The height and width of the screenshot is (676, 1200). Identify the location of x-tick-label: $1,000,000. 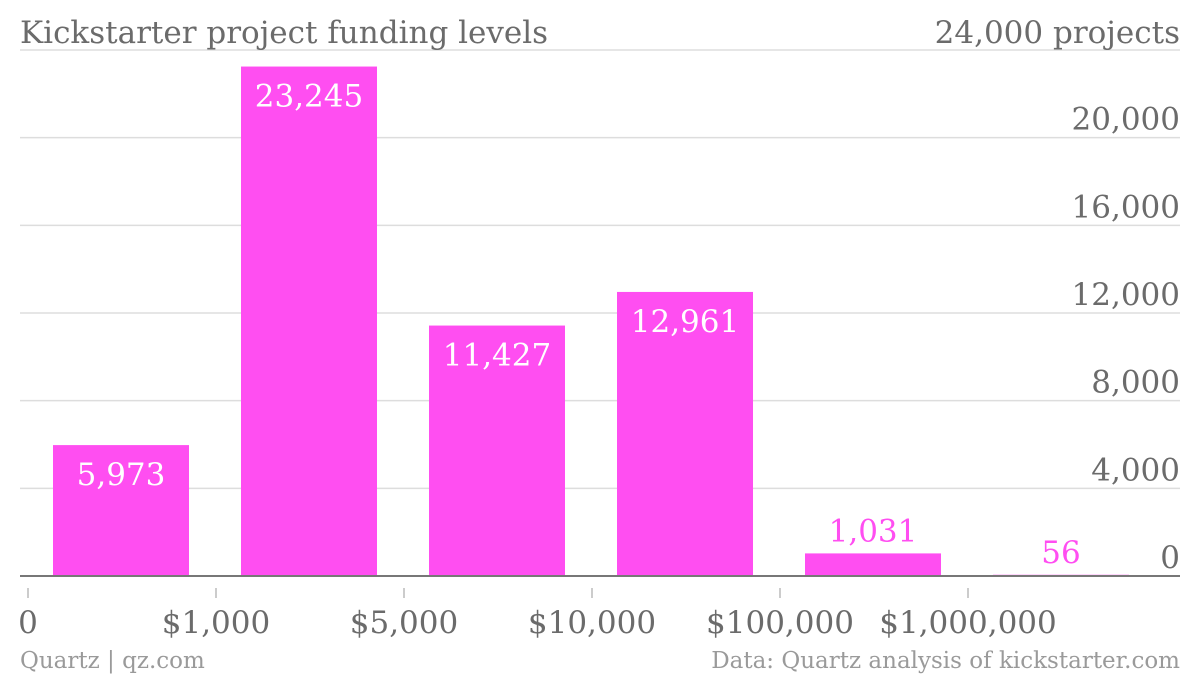
(968, 623).